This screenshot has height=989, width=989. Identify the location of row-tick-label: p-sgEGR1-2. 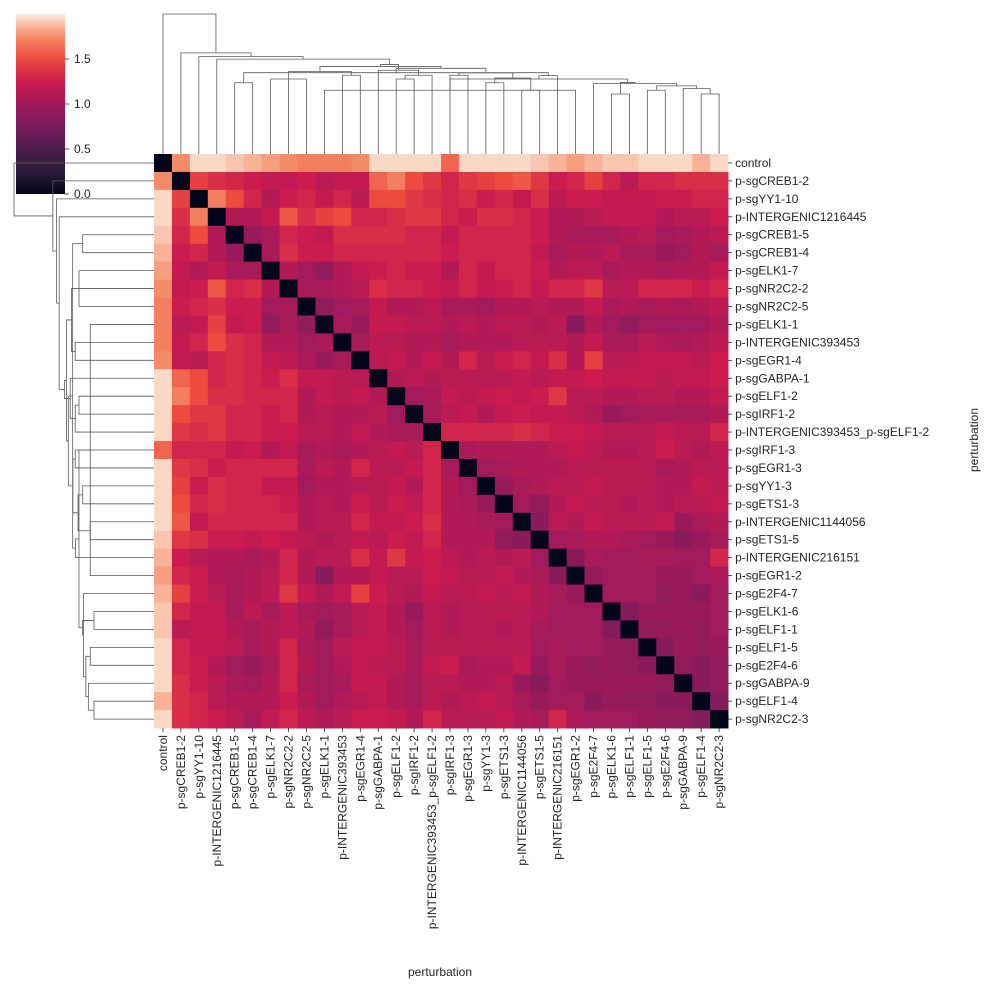
(768, 576).